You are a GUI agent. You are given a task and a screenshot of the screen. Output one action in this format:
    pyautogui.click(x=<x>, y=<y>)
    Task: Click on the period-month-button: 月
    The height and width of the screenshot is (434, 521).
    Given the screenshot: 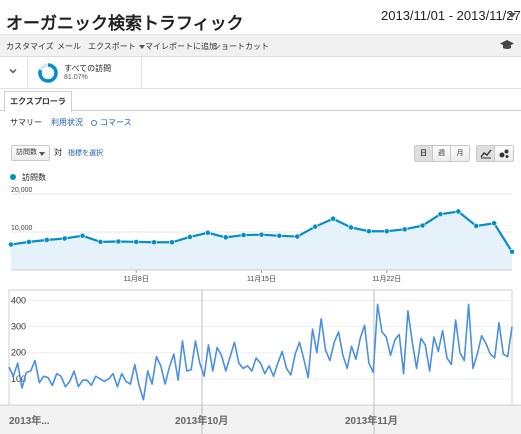 What is the action you would take?
    pyautogui.click(x=460, y=153)
    